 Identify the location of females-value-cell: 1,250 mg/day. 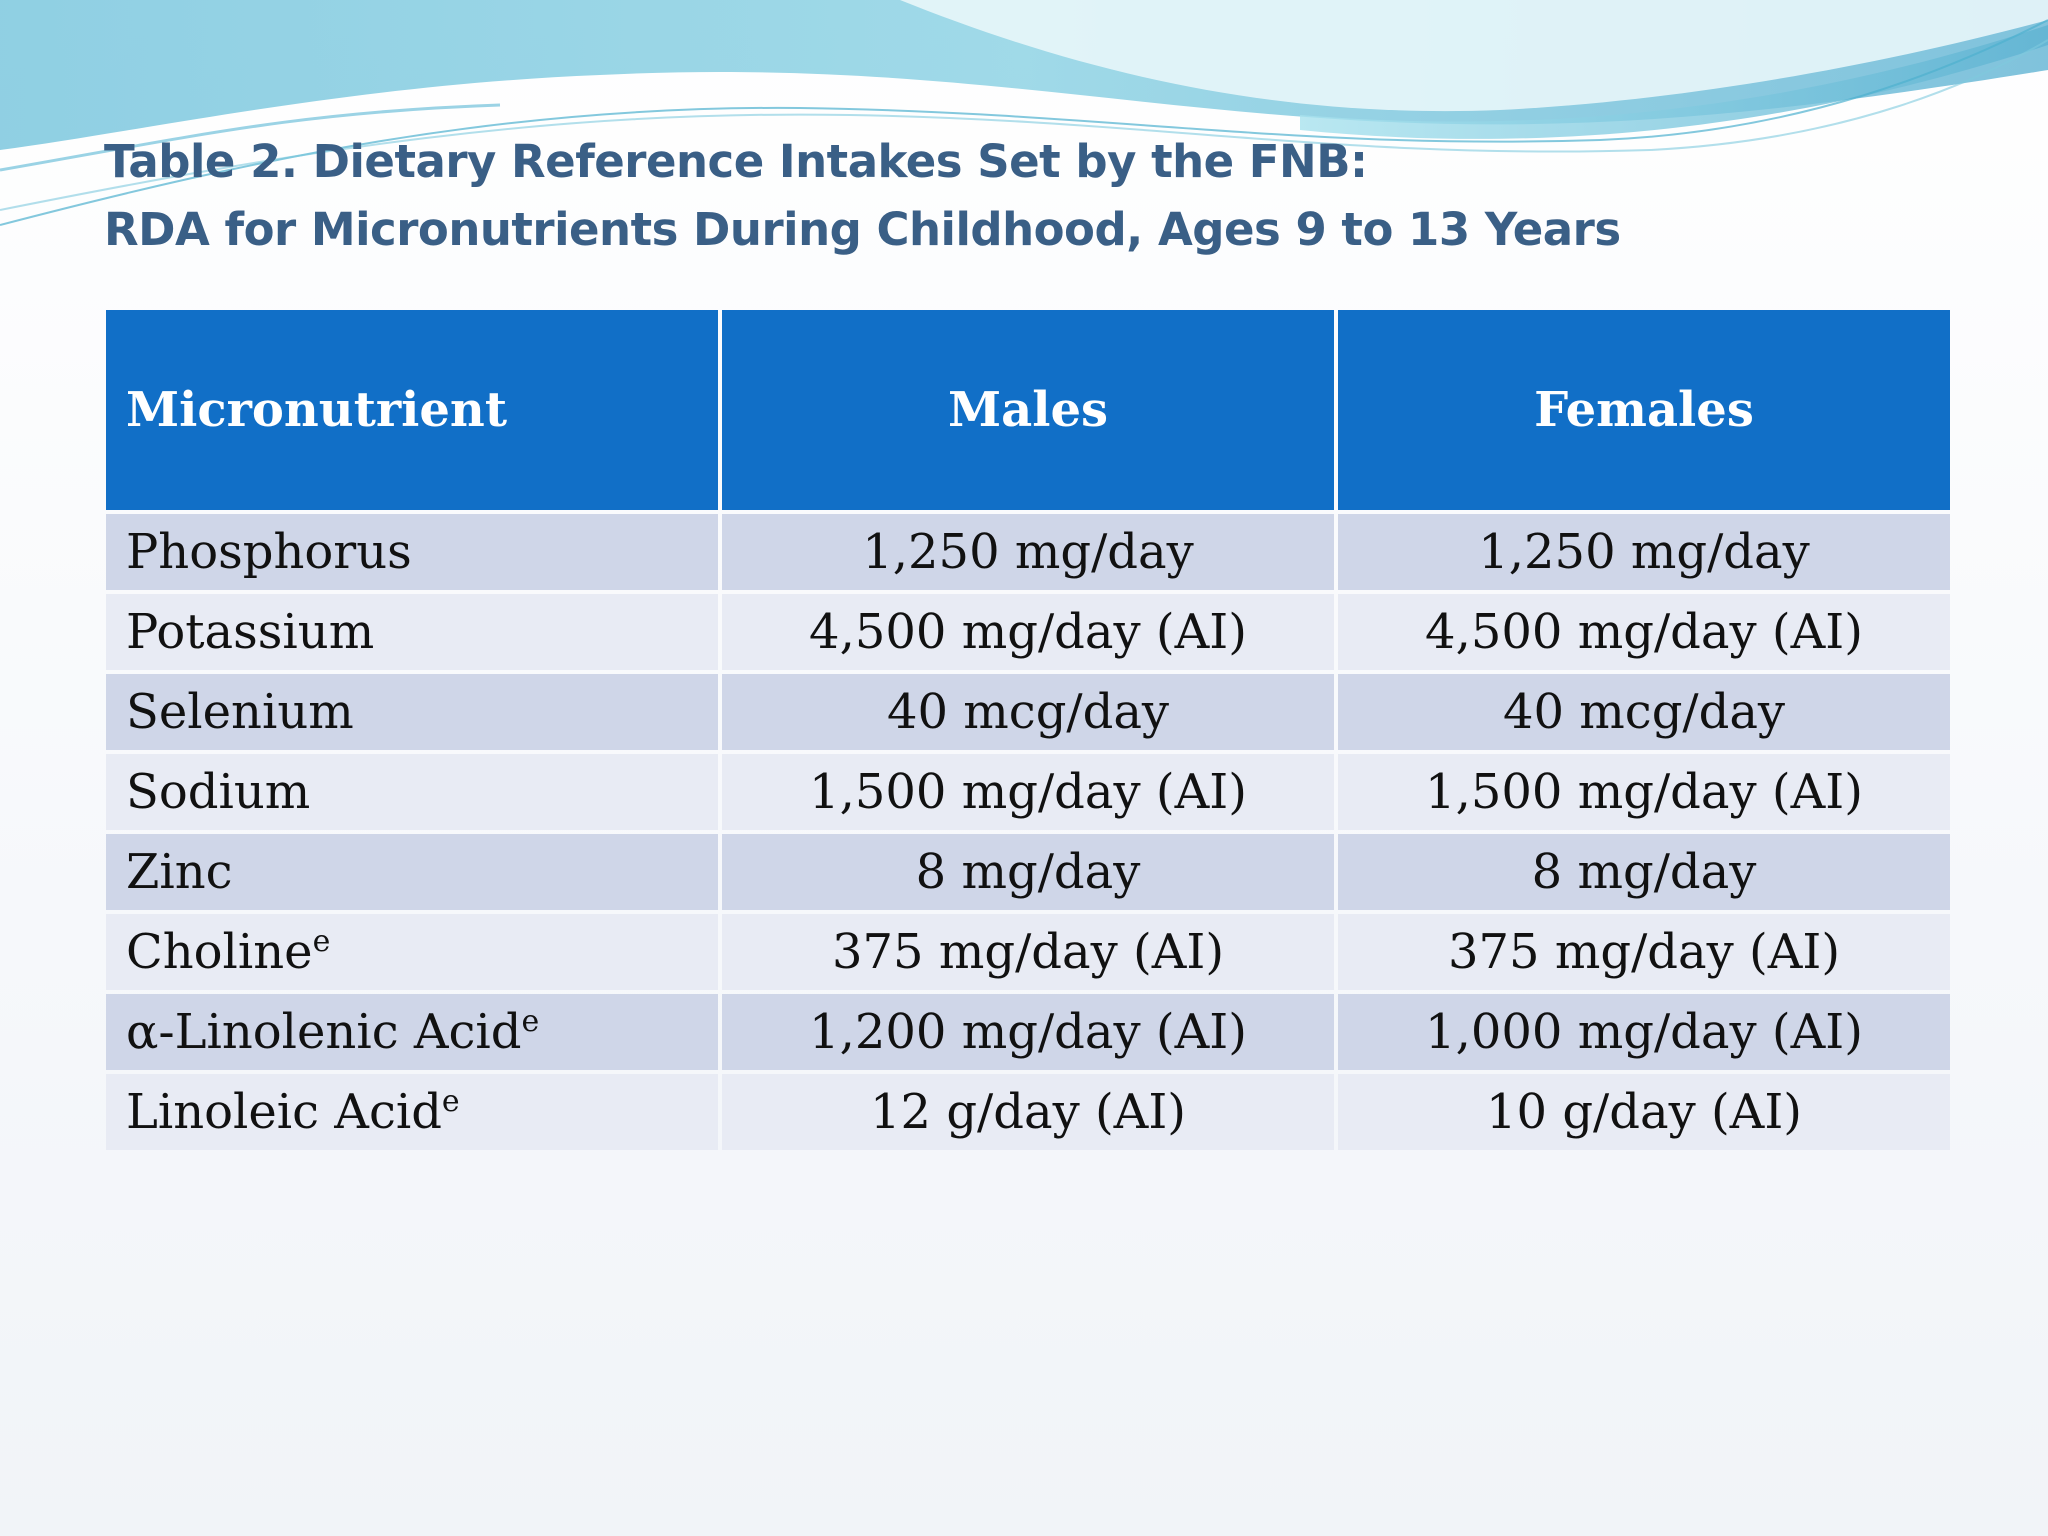
(1644, 552).